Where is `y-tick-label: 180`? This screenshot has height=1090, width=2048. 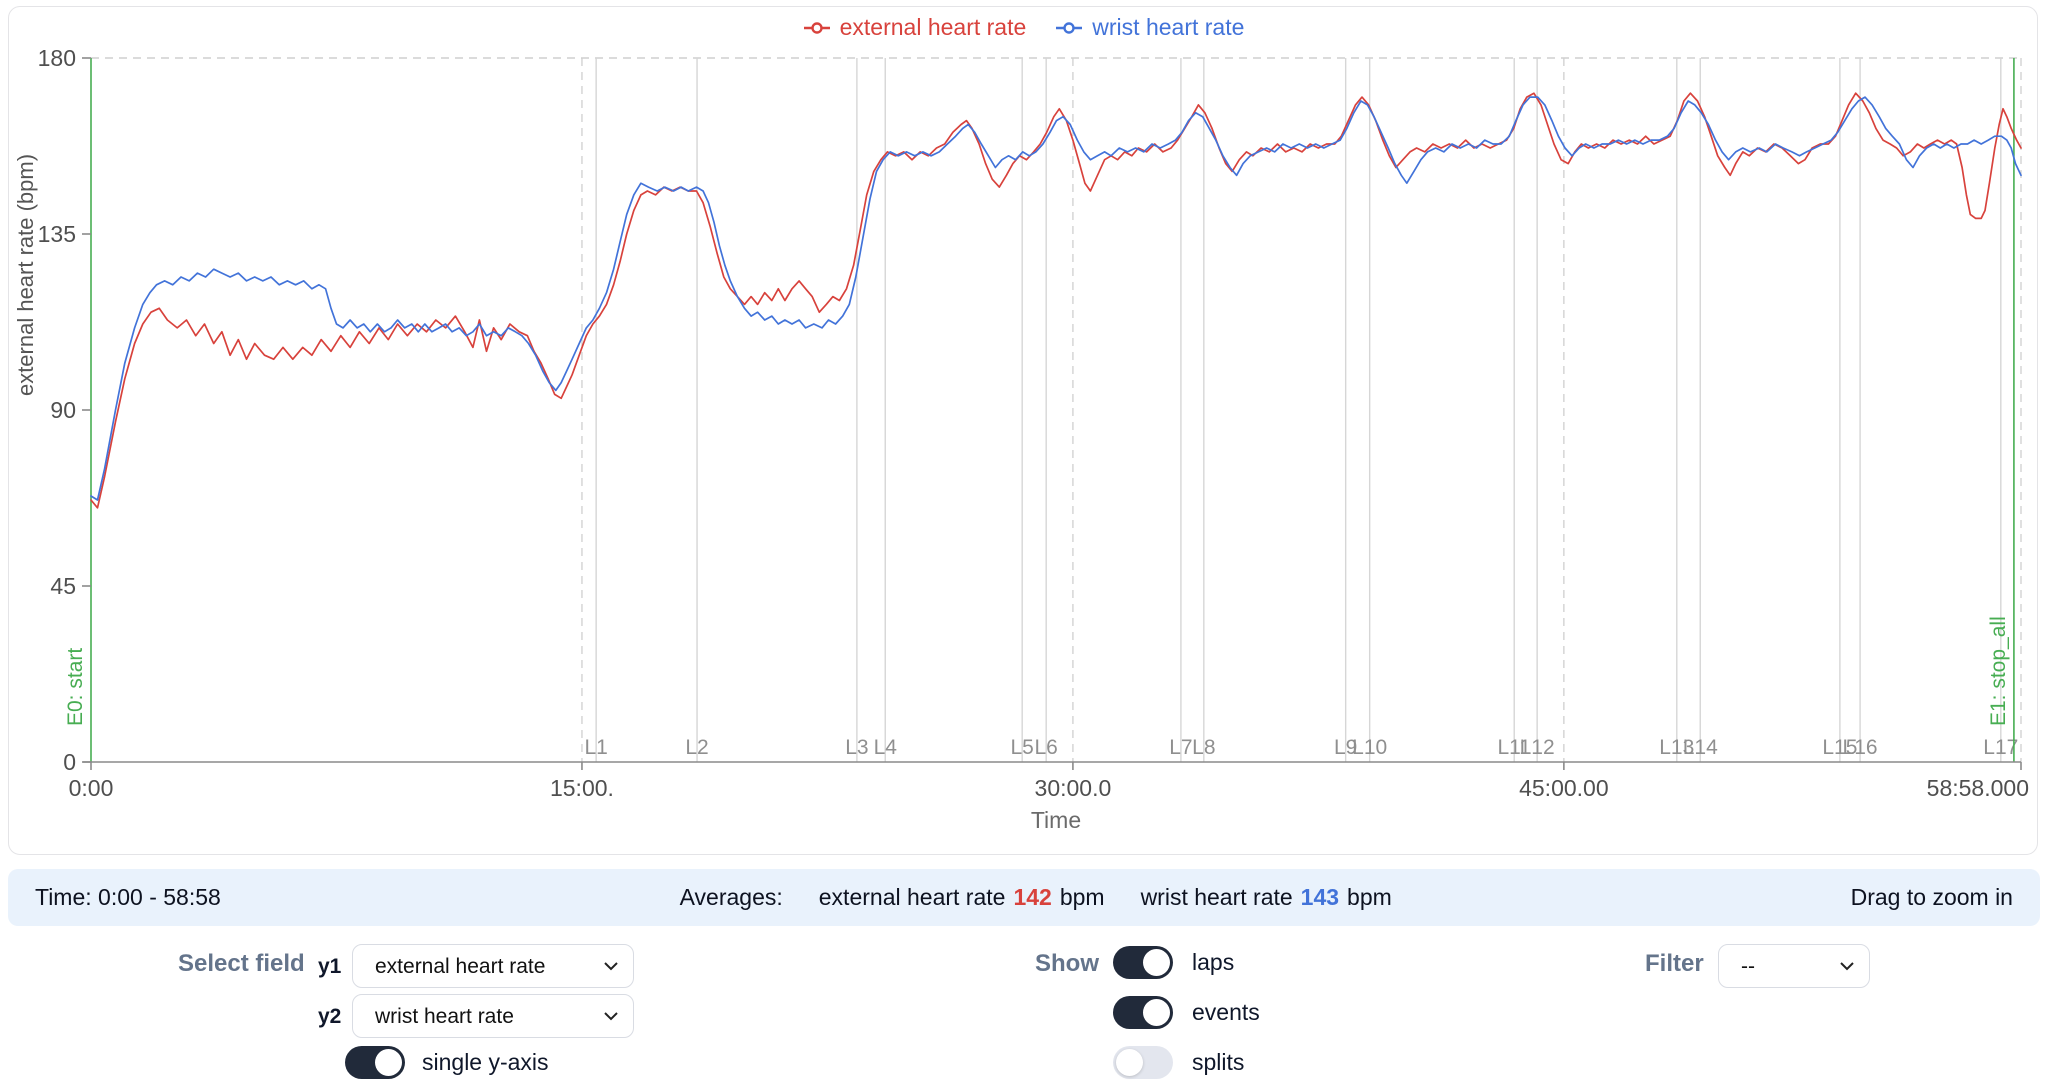 y-tick-label: 180 is located at coordinates (57, 58).